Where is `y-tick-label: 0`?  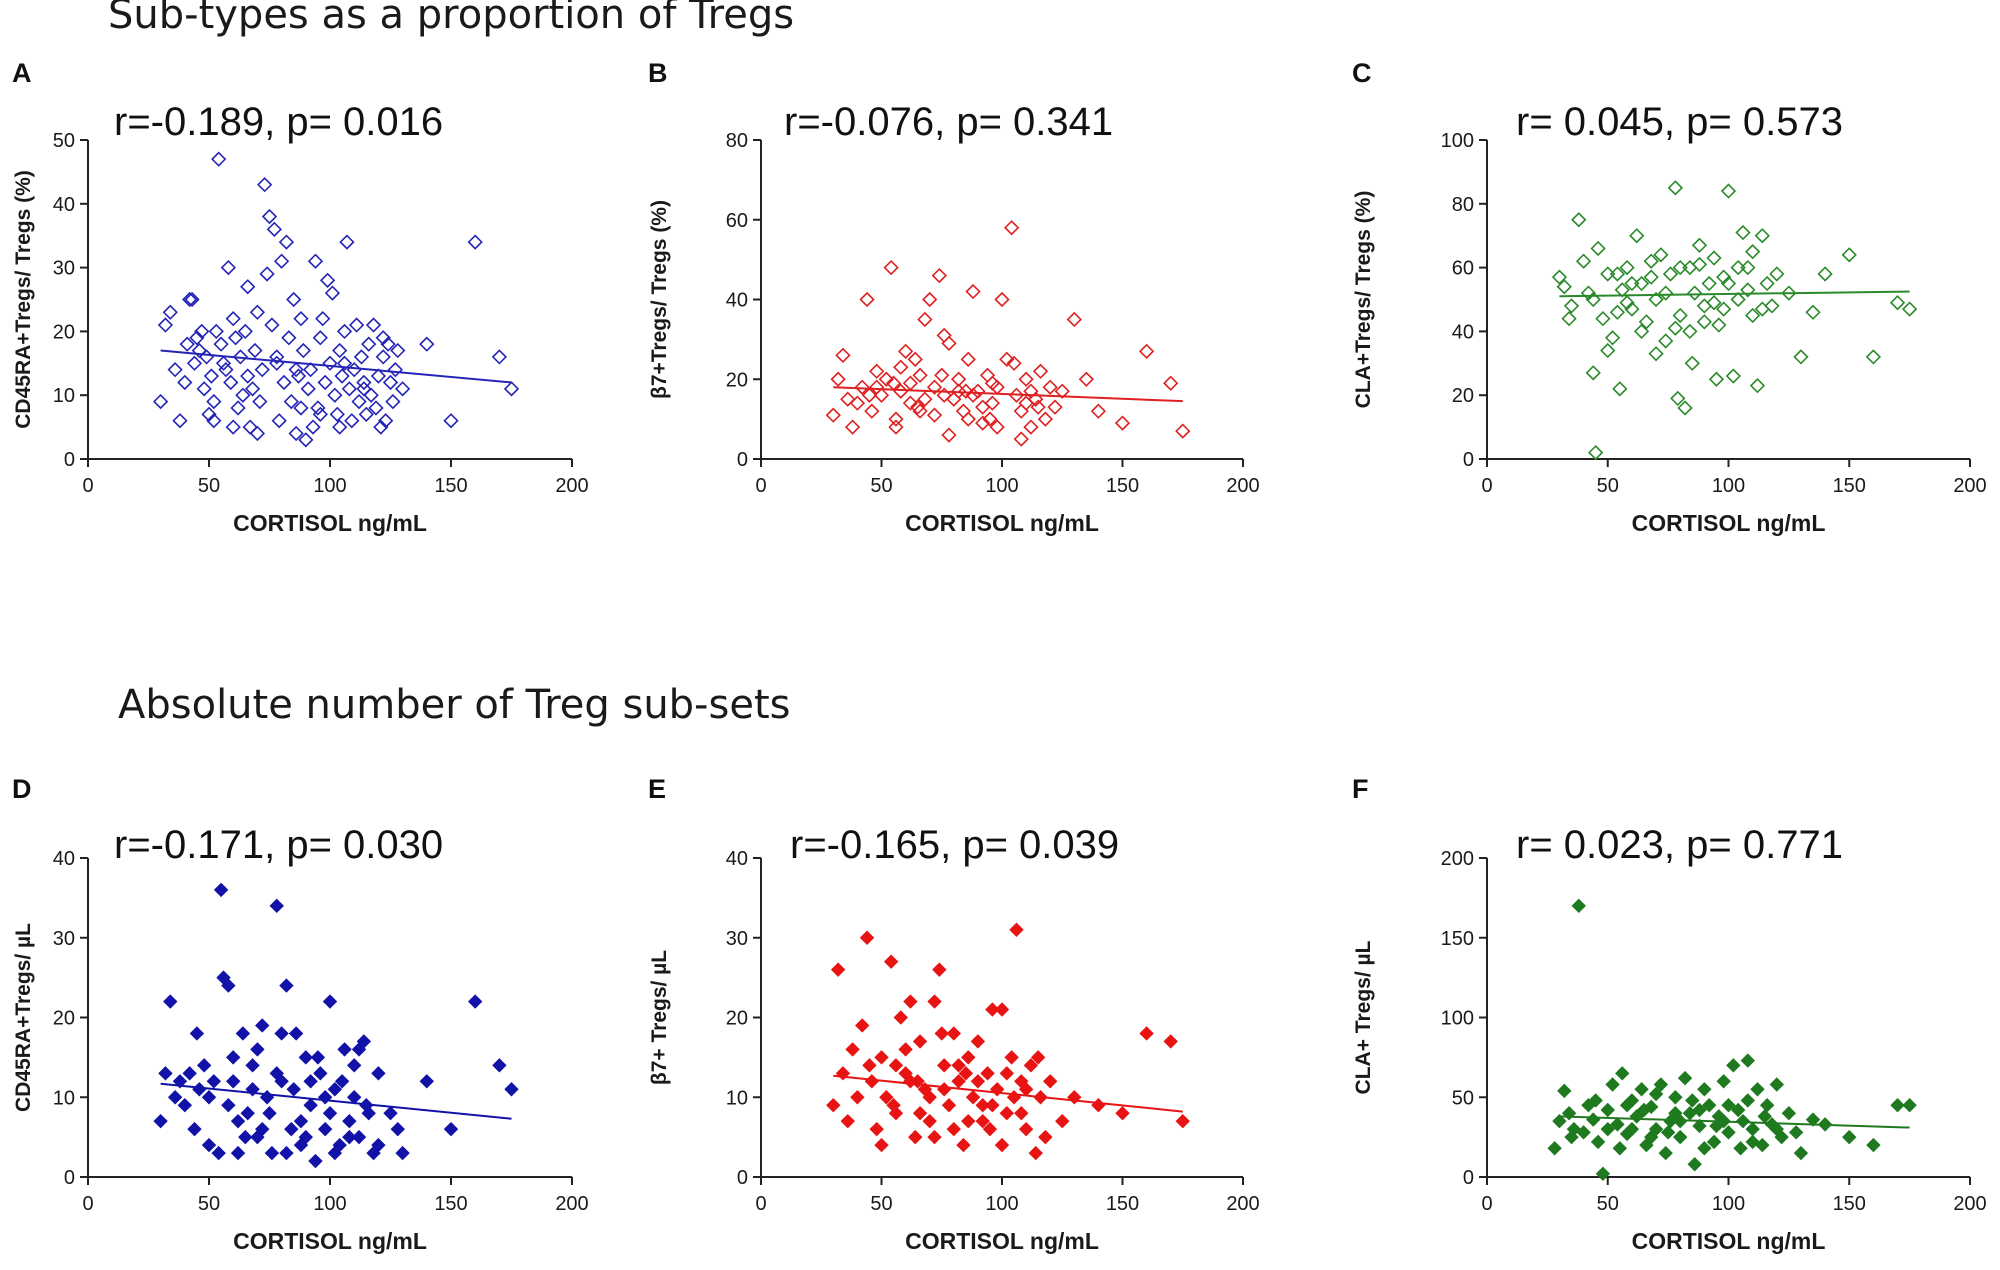
y-tick-label: 0 is located at coordinates (1468, 1178).